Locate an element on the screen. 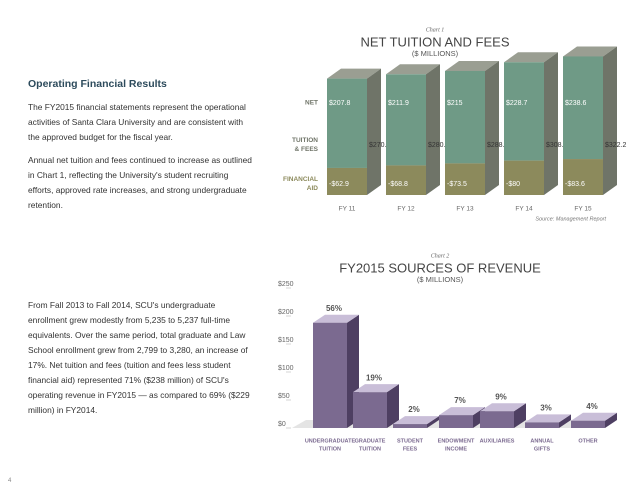 The height and width of the screenshot is (493, 638). share-label: 2% is located at coordinates (414, 409).